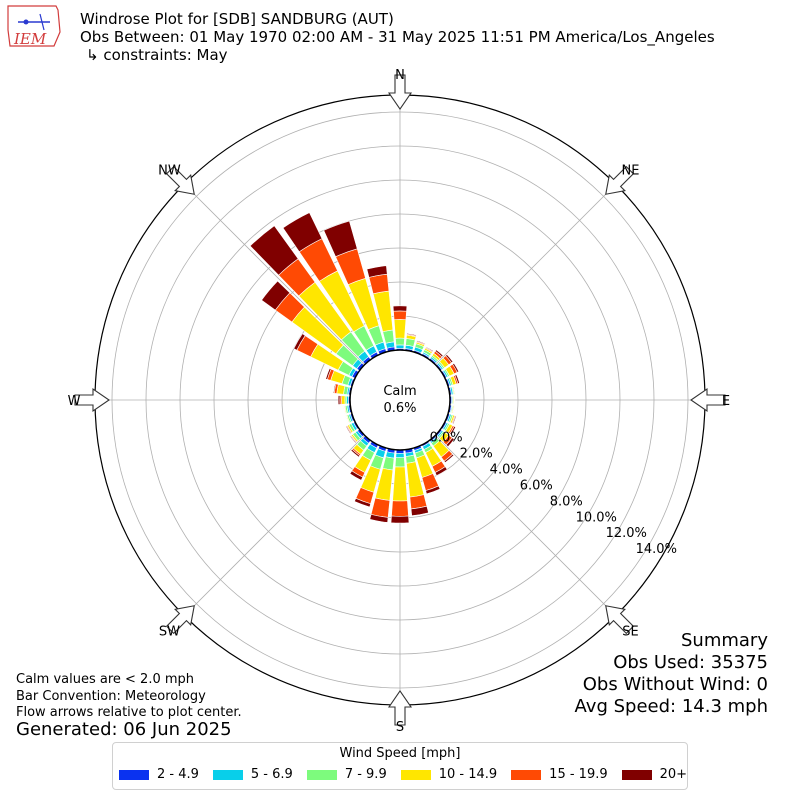 The image size is (800, 800). Describe the element at coordinates (476, 453) in the screenshot. I see `radial-tick-label-1: 2.0%` at that location.